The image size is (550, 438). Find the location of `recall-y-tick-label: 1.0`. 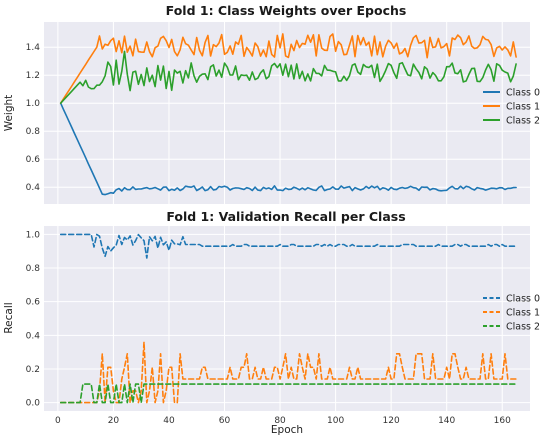

recall-y-tick-label: 1.0 is located at coordinates (33, 235).